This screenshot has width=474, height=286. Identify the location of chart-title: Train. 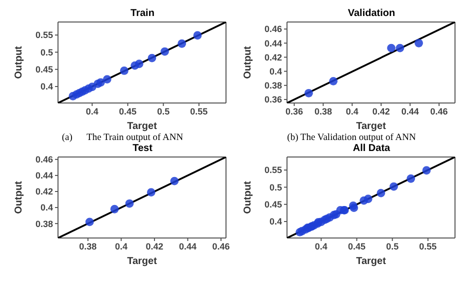
(143, 13).